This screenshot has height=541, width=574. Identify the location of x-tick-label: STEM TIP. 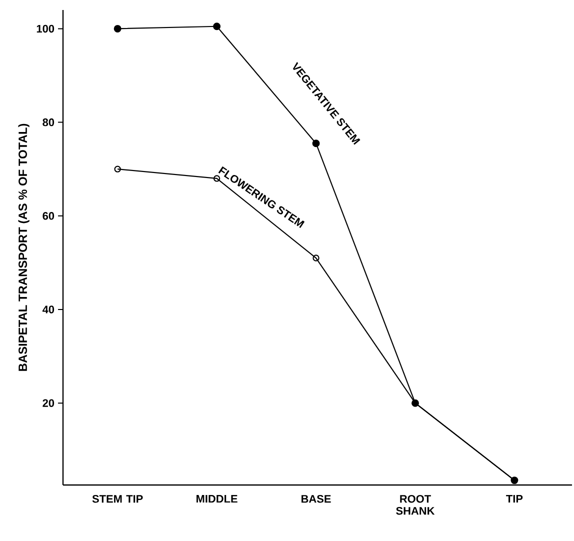
(117, 499).